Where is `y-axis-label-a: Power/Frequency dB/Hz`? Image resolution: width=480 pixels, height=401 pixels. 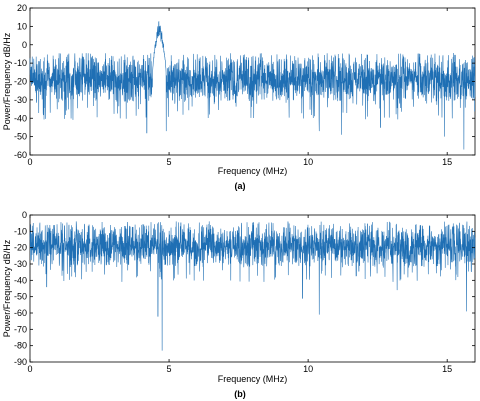
y-axis-label-a: Power/Frequency dB/Hz is located at coordinates (7, 81).